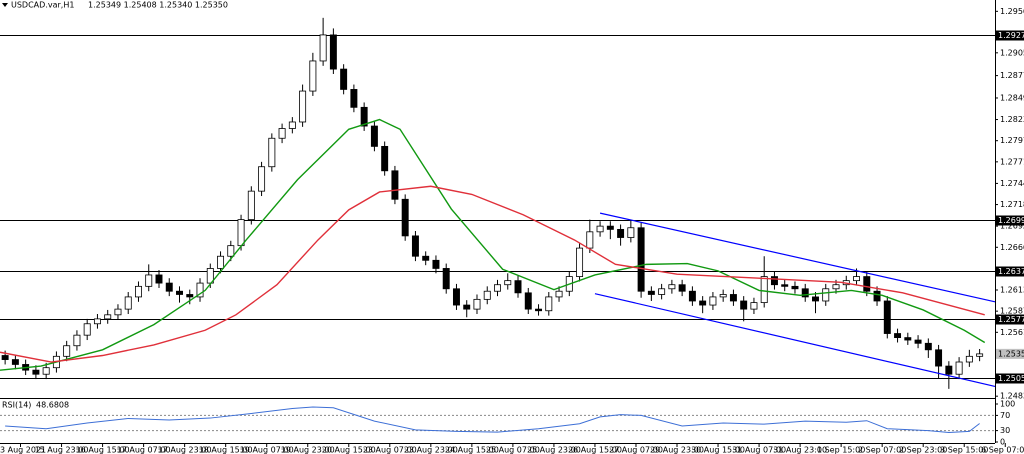 This screenshot has width=1024, height=454. I want to click on level-label: 1.26370, so click(1011, 271).